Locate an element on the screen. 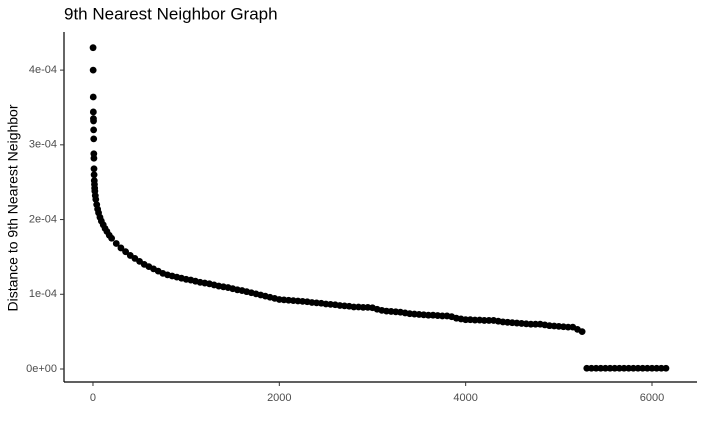  y-tick-label: 1e-04 is located at coordinates (43, 294).